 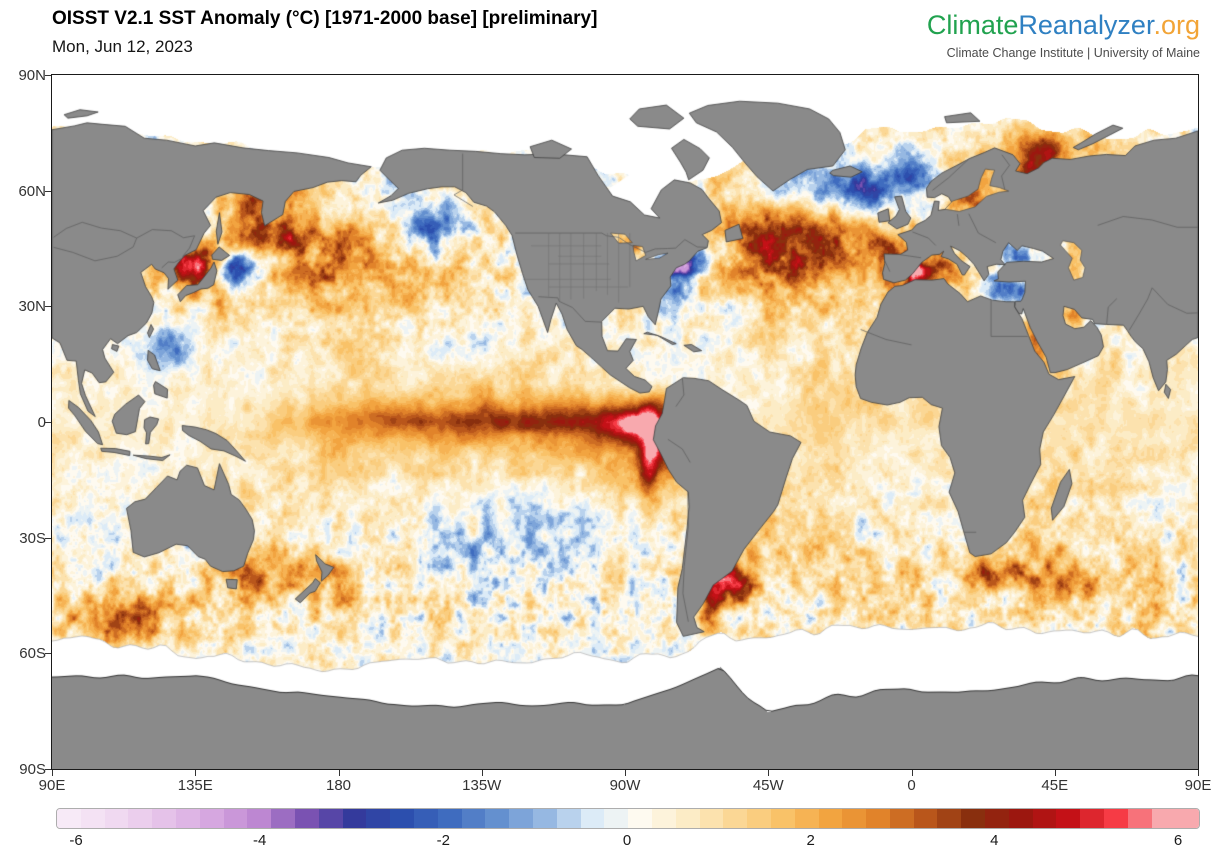 What do you see at coordinates (122, 46) in the screenshot?
I see `map-date: Mon, Jun 12, 2023` at bounding box center [122, 46].